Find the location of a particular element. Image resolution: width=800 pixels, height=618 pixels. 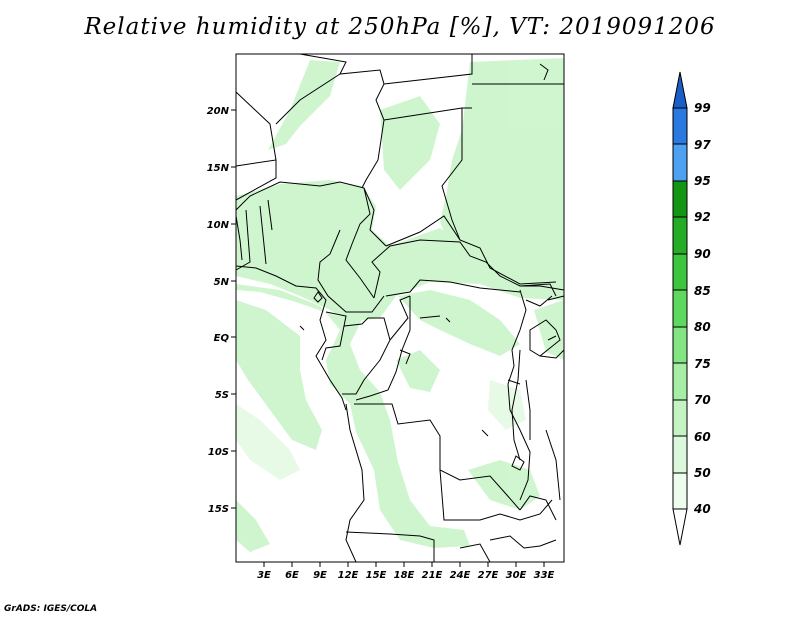

lon-tick-label: 18E is located at coordinates (404, 575).